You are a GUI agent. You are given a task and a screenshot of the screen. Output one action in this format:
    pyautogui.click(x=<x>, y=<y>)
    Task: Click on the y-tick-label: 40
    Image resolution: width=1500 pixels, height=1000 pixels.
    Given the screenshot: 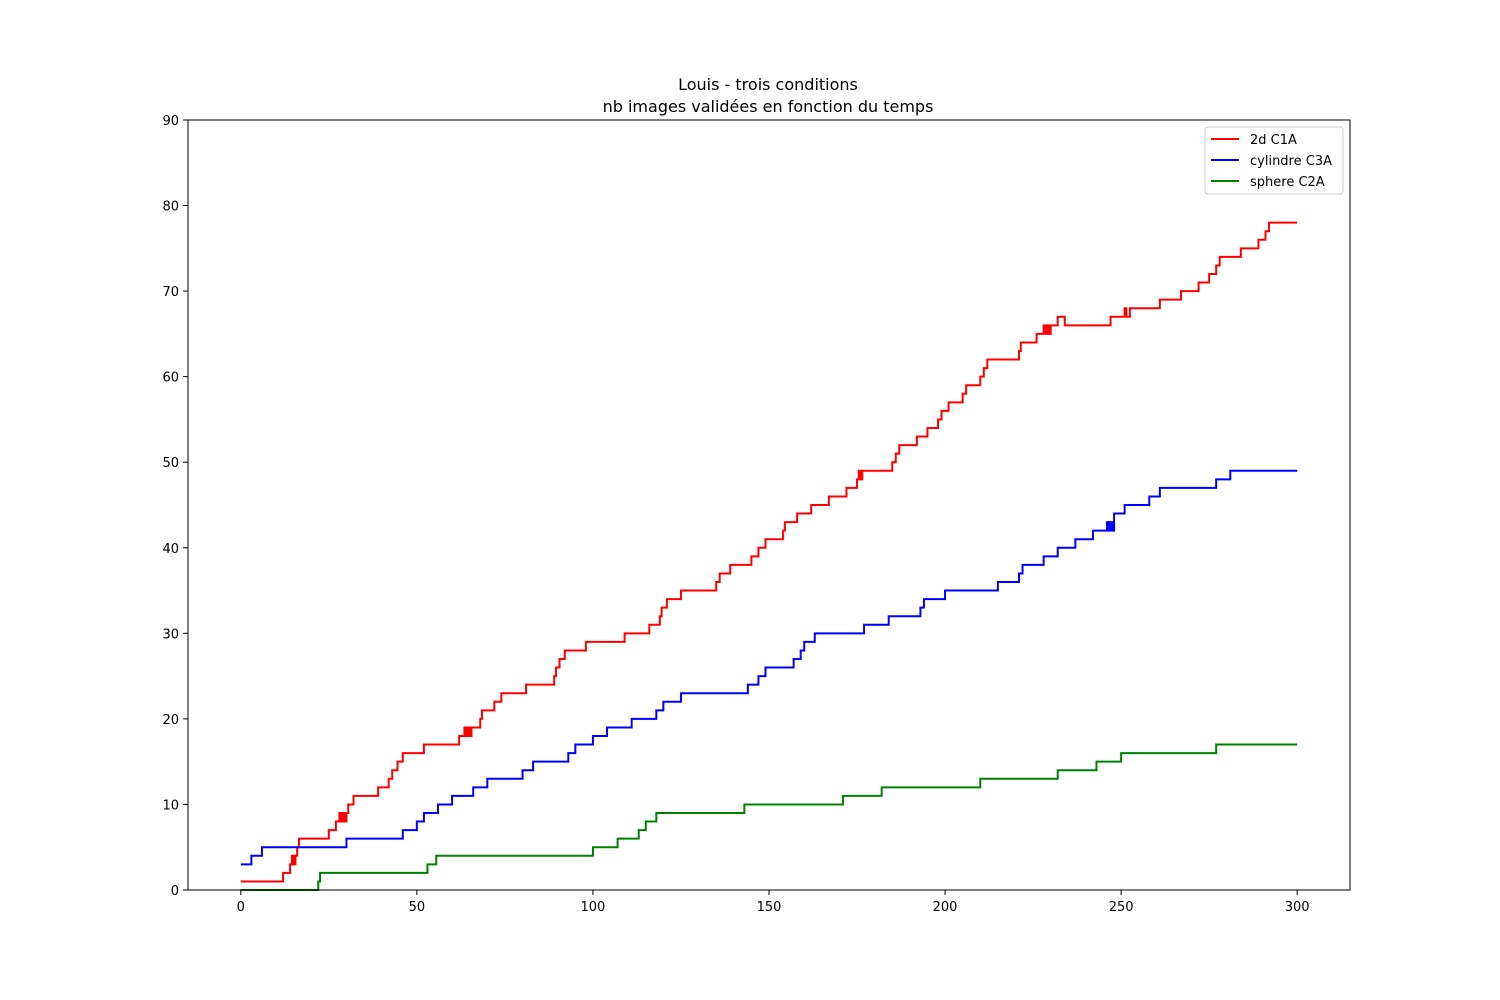 What is the action you would take?
    pyautogui.click(x=170, y=549)
    